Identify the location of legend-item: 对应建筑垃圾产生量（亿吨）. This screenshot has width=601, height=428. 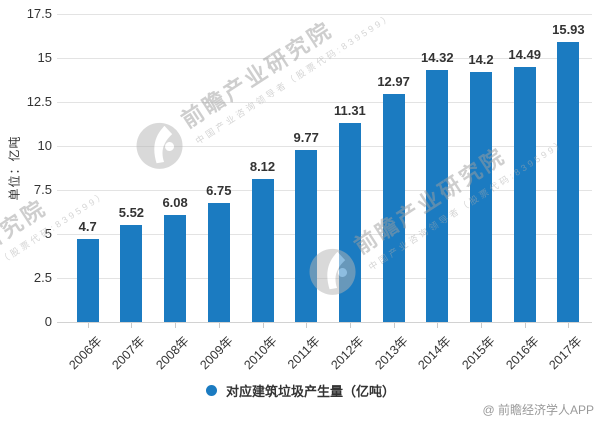
(300, 390).